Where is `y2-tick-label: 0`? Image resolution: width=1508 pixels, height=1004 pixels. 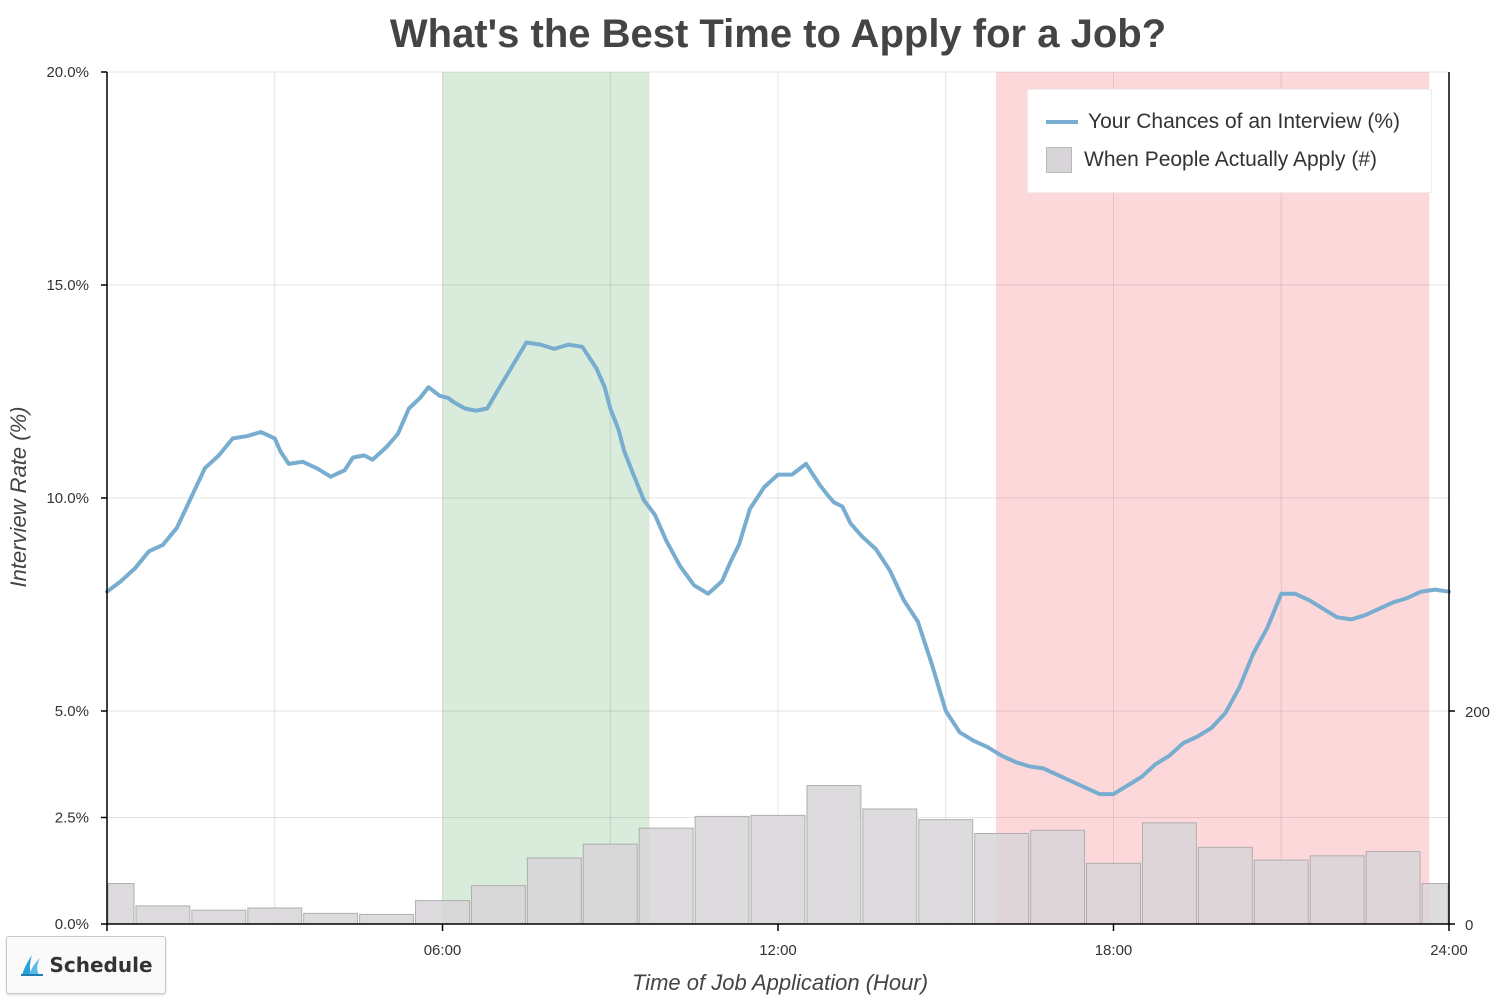 y2-tick-label: 0 is located at coordinates (1469, 925).